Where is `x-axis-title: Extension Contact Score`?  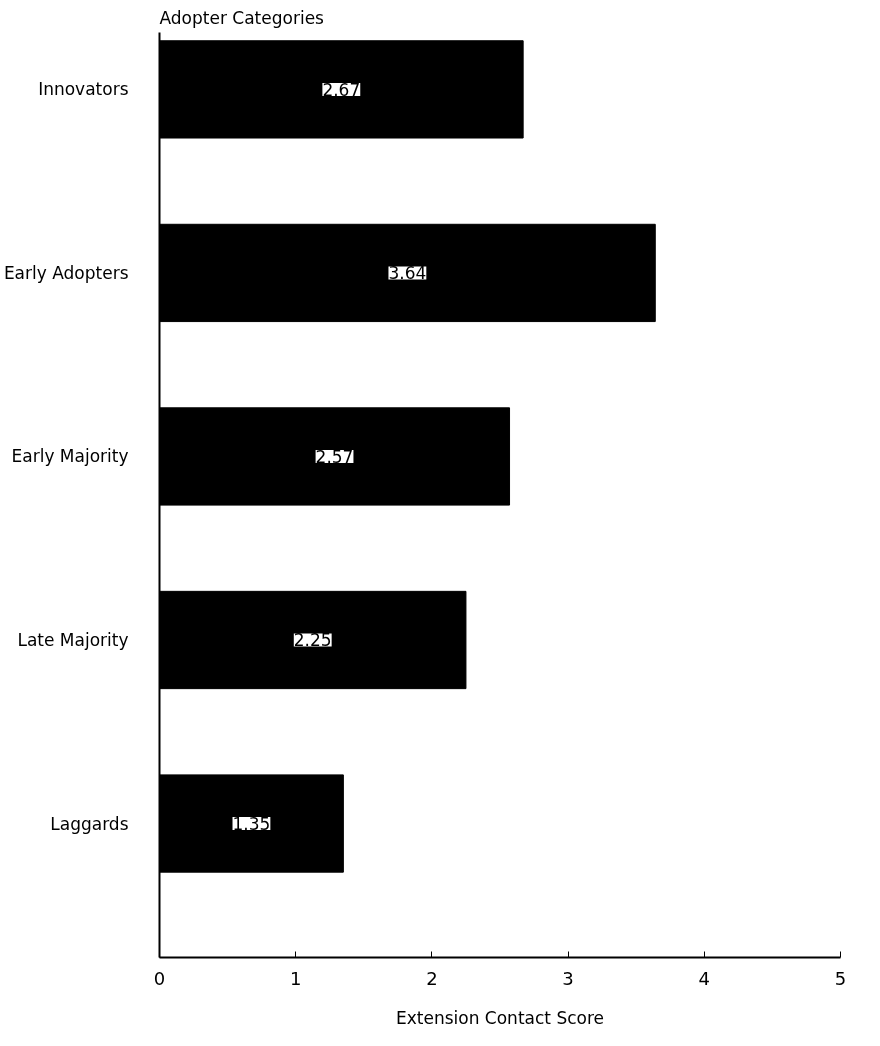
x-axis-title: Extension Contact Score is located at coordinates (500, 1017).